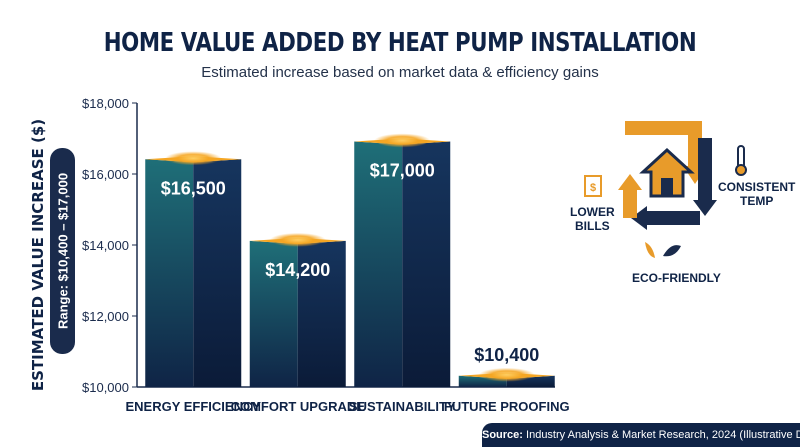  Describe the element at coordinates (297, 270) in the screenshot. I see `bar-value-label: $14,200` at that location.